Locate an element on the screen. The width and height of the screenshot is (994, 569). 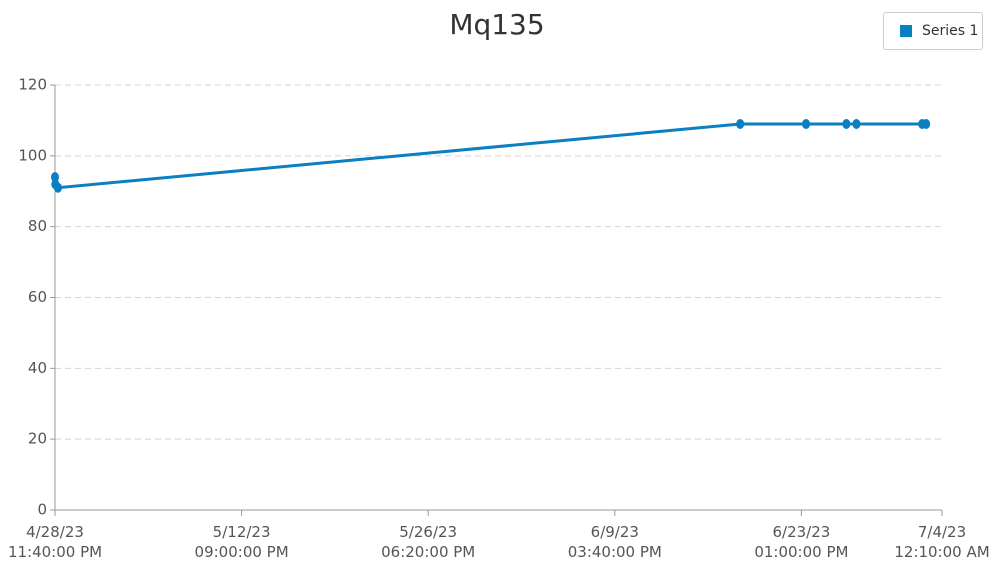
chart-title: Mq135 is located at coordinates (497, 24).